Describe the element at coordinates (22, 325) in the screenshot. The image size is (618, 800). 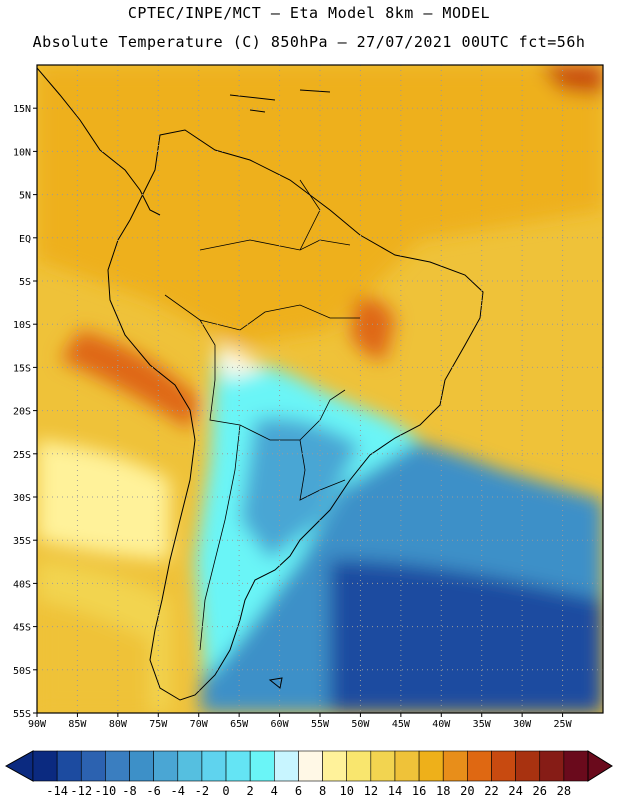
I see `lat-label: 10S` at that location.